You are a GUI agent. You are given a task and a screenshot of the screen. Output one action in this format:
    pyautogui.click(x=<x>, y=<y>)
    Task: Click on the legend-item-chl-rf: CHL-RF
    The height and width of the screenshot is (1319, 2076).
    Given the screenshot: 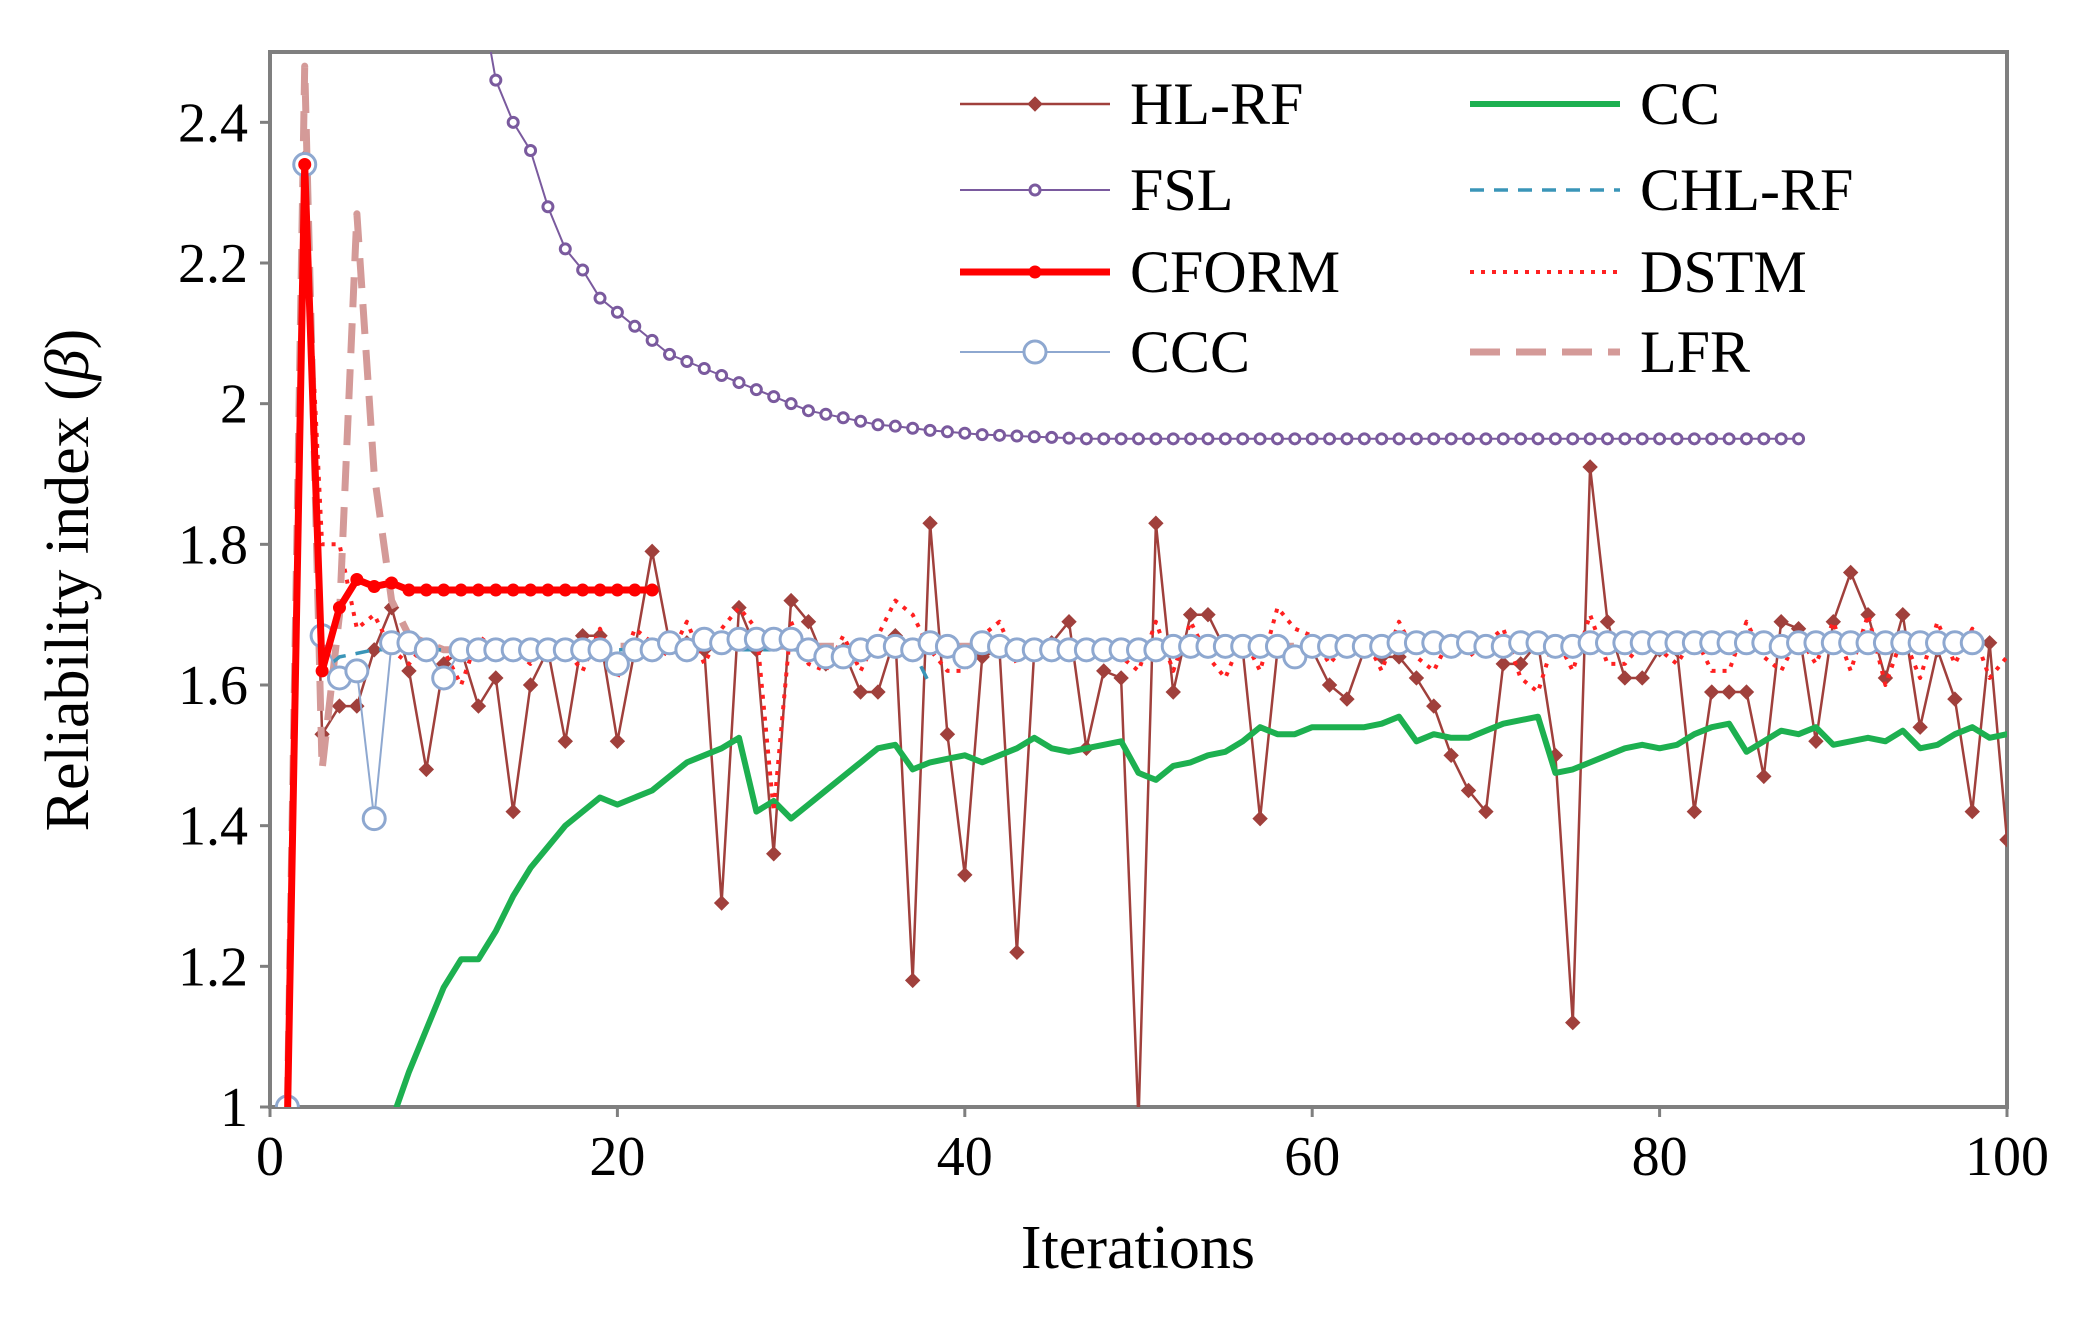 What is the action you would take?
    pyautogui.click(x=1661, y=190)
    